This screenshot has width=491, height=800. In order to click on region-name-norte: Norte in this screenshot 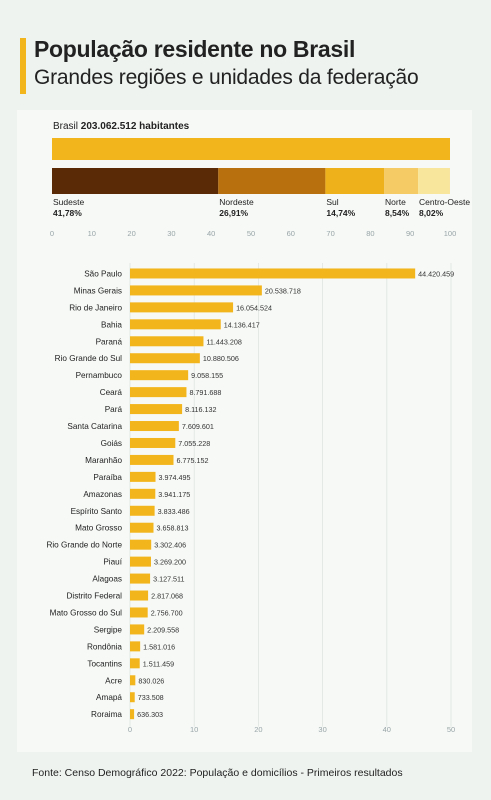, I will do `click(395, 202)`.